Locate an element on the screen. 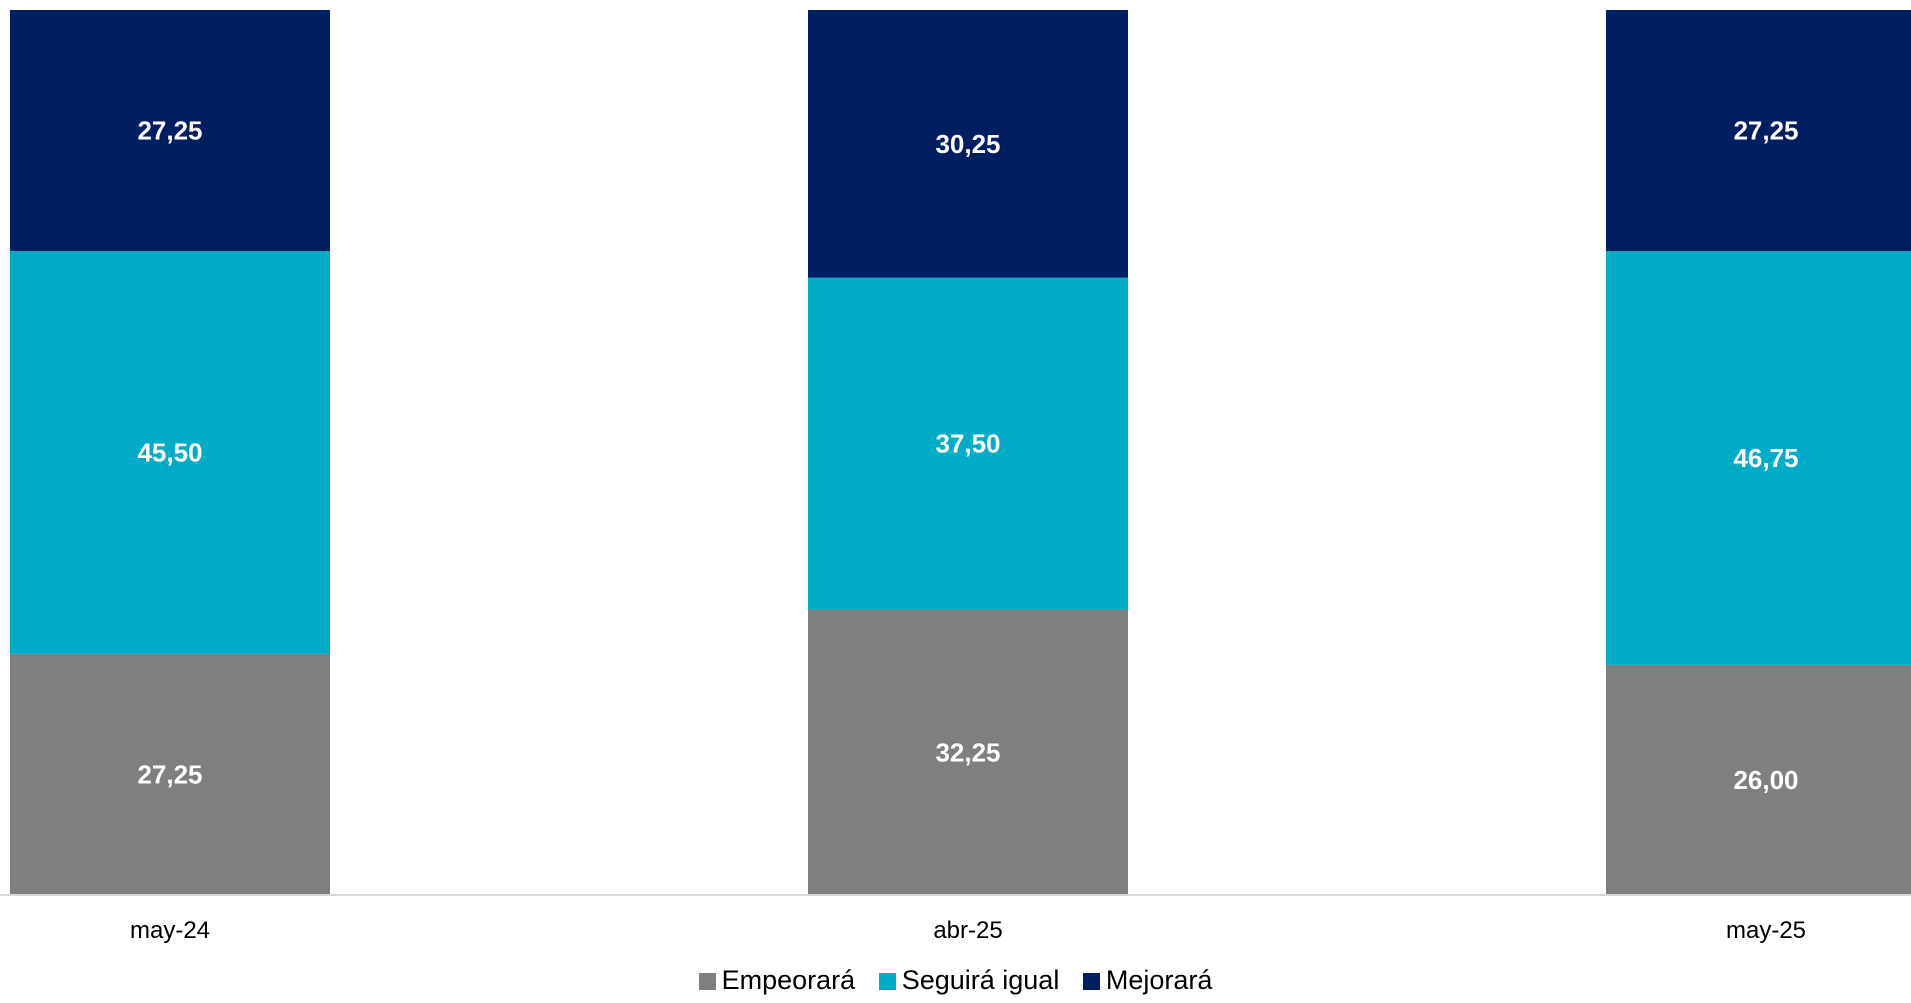 This screenshot has width=1911, height=1003. legend-item-0: Empeorará is located at coordinates (777, 980).